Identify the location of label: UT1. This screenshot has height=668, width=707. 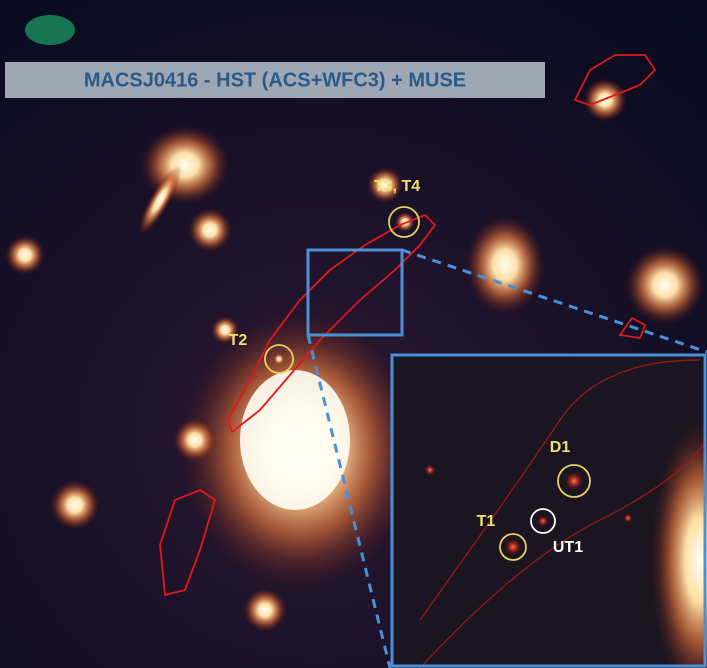
(568, 547).